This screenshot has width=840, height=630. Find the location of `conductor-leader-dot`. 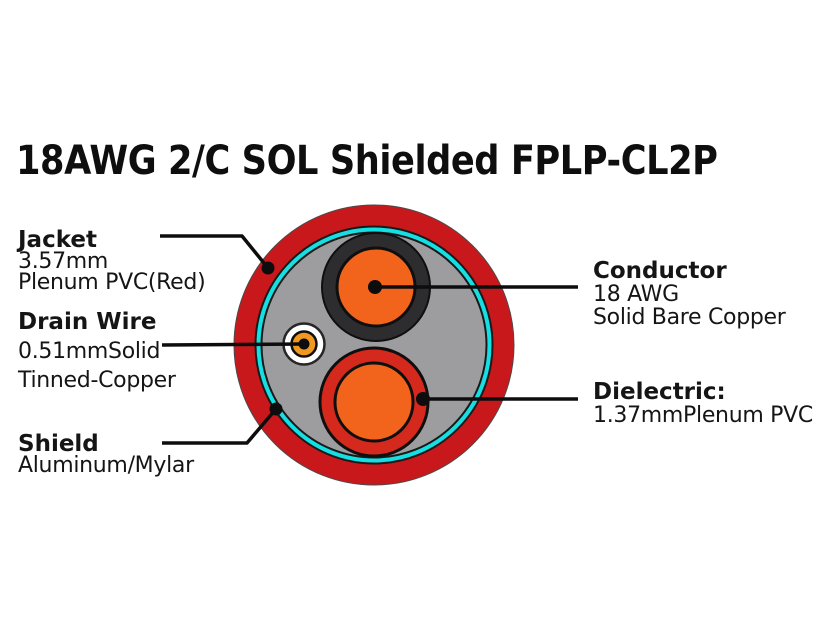

conductor-leader-dot is located at coordinates (375, 287).